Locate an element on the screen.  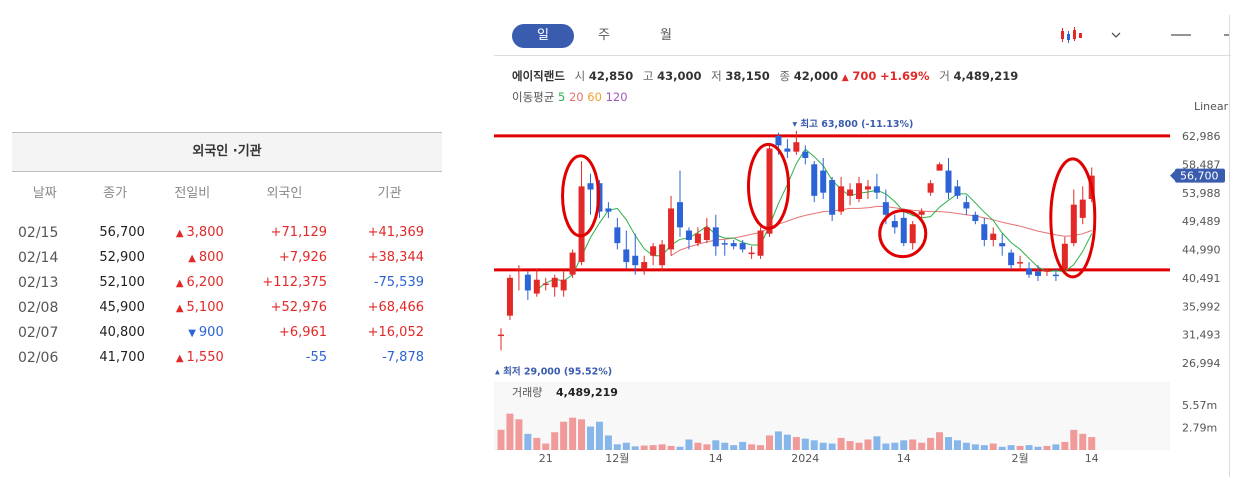
ma20-line is located at coordinates (881, 231).